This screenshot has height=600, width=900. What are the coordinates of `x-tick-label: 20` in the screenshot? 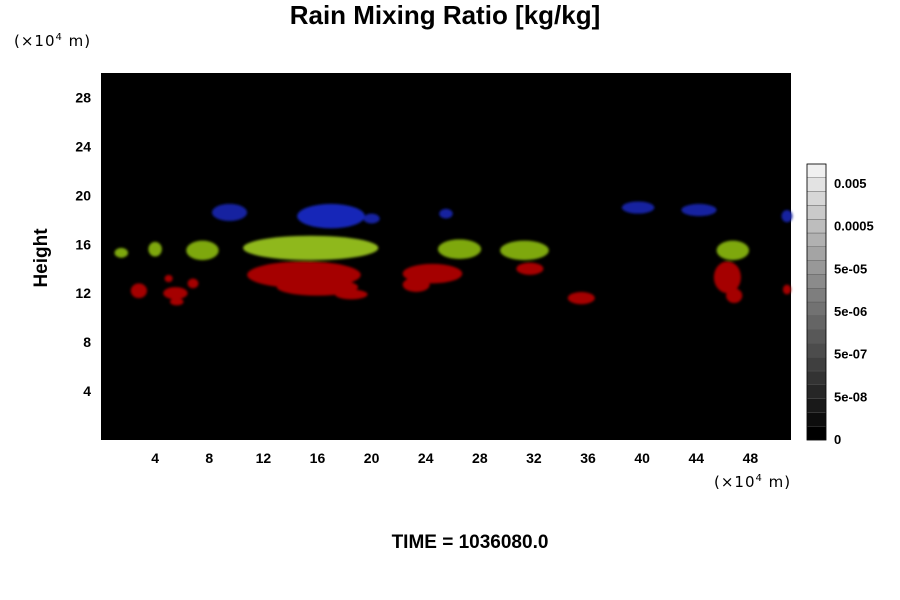 It's located at (372, 458).